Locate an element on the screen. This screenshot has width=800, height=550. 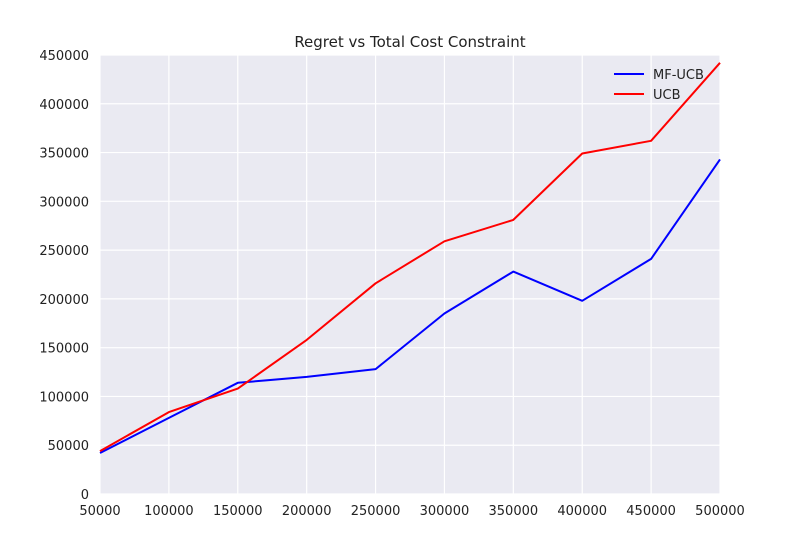
y-tick-label: 300000 is located at coordinates (64, 202).